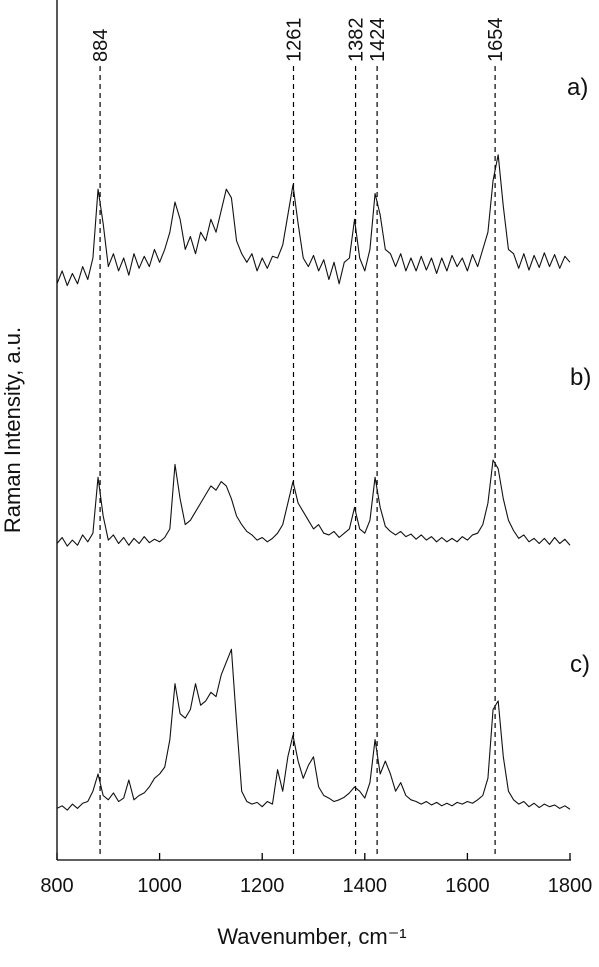 This screenshot has height=967, width=599. What do you see at coordinates (570, 886) in the screenshot?
I see `x-tick-label: 1800` at bounding box center [570, 886].